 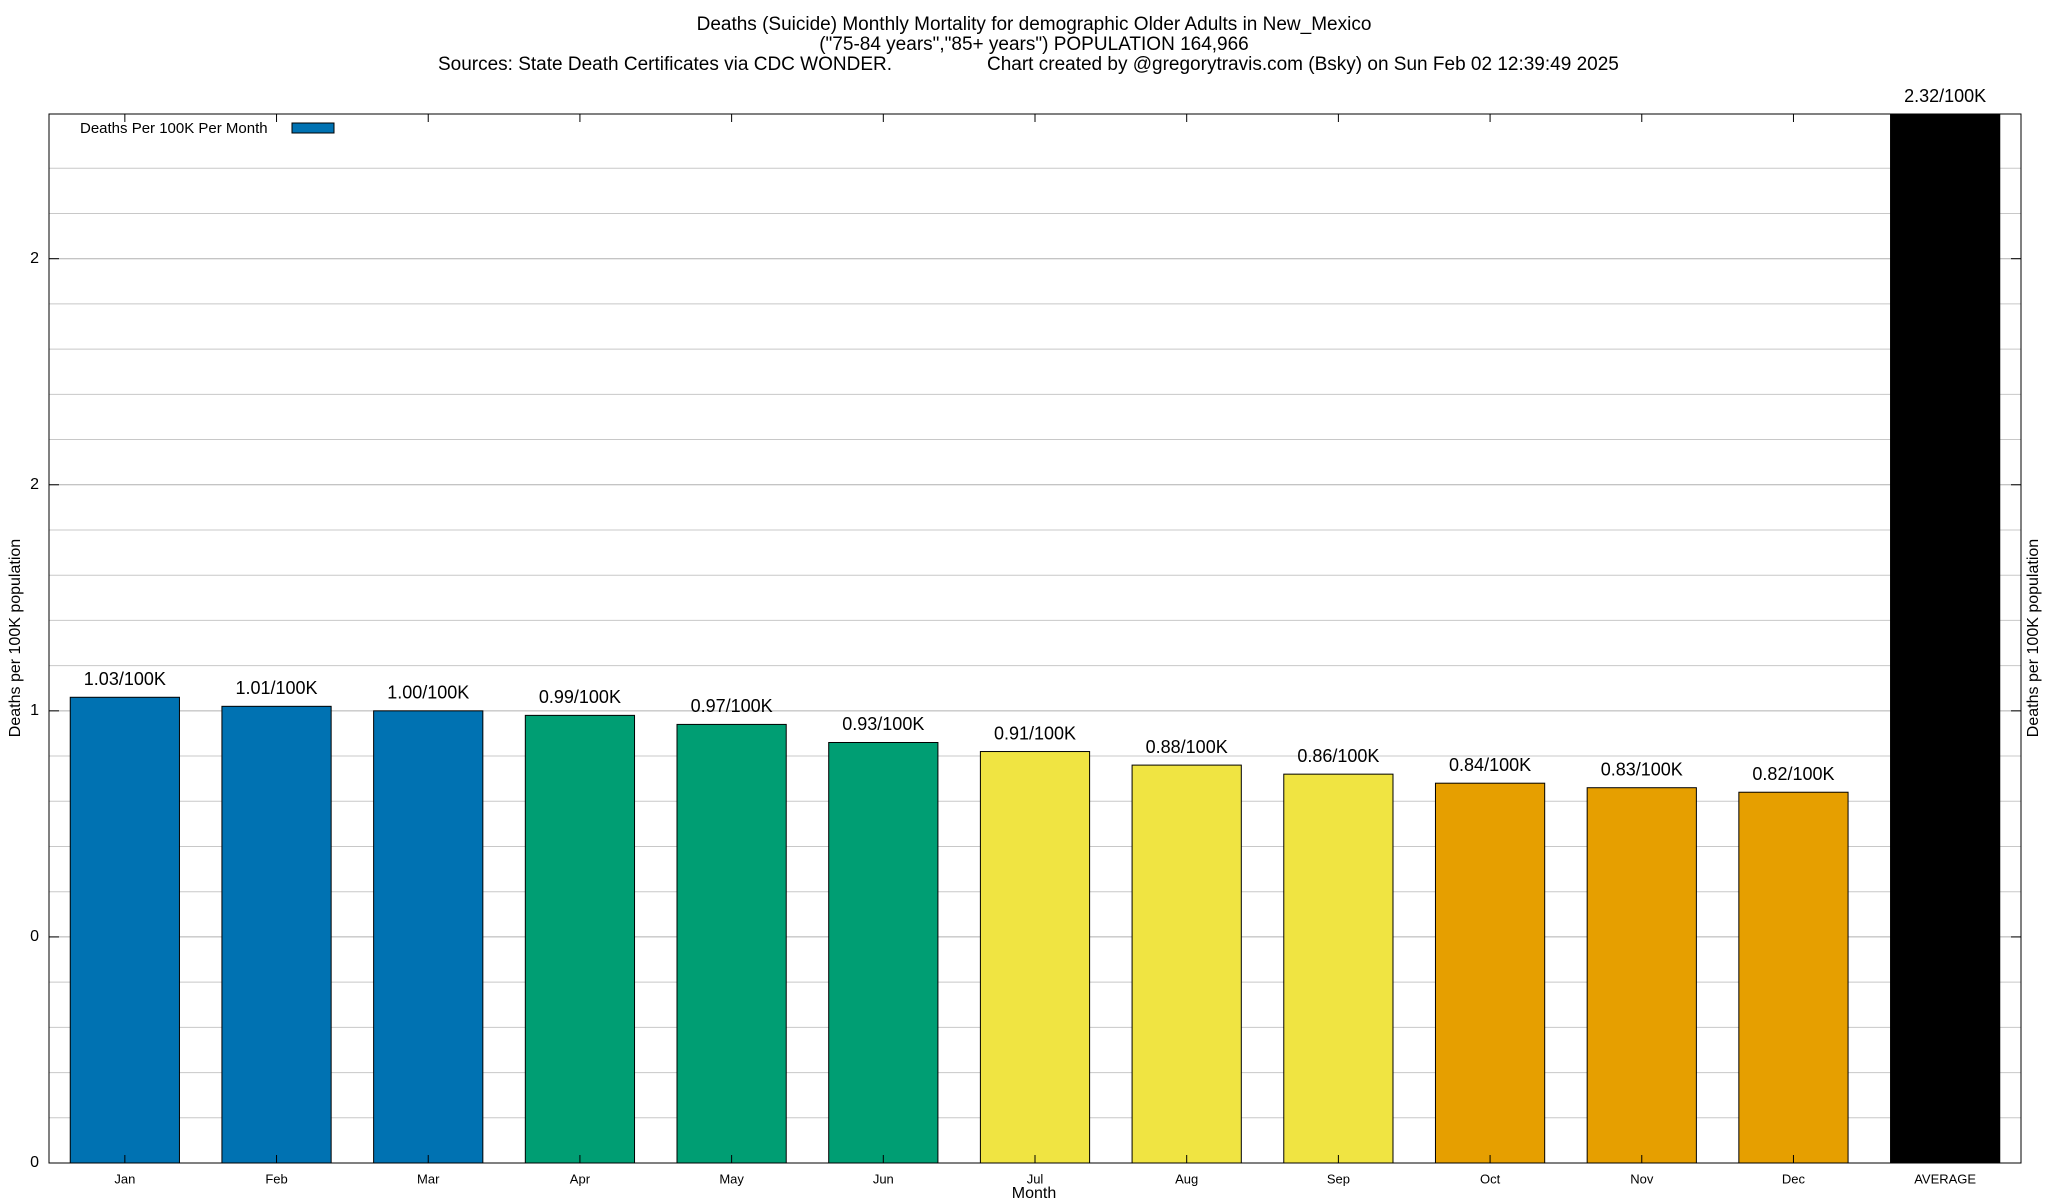 What do you see at coordinates (428, 693) in the screenshot?
I see `value-label: 1.00/100K` at bounding box center [428, 693].